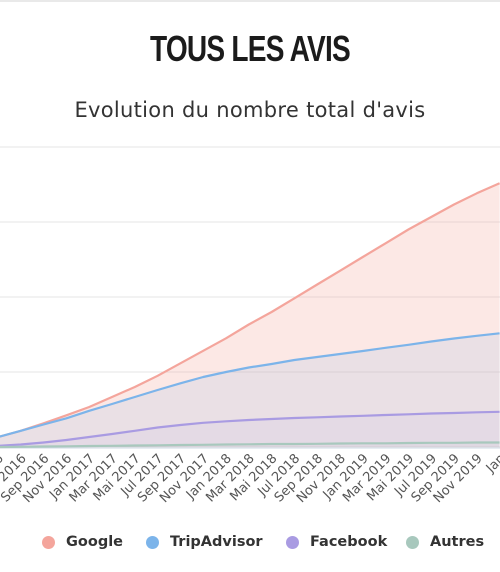 The width and height of the screenshot is (500, 572). What do you see at coordinates (412, 542) in the screenshot?
I see `legend-marker-autres` at bounding box center [412, 542].